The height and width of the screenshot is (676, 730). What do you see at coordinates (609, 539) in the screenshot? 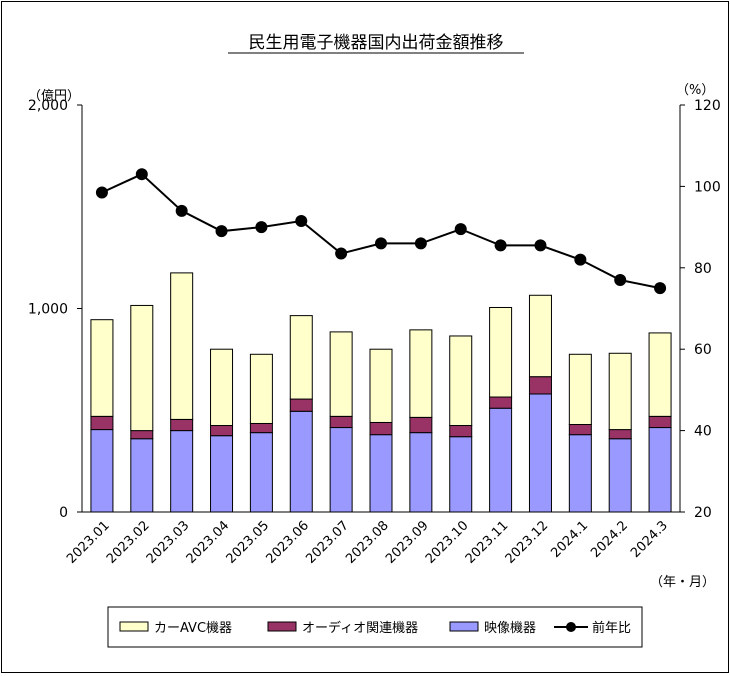
I see `x-tick-label: 2024.2` at bounding box center [609, 539].